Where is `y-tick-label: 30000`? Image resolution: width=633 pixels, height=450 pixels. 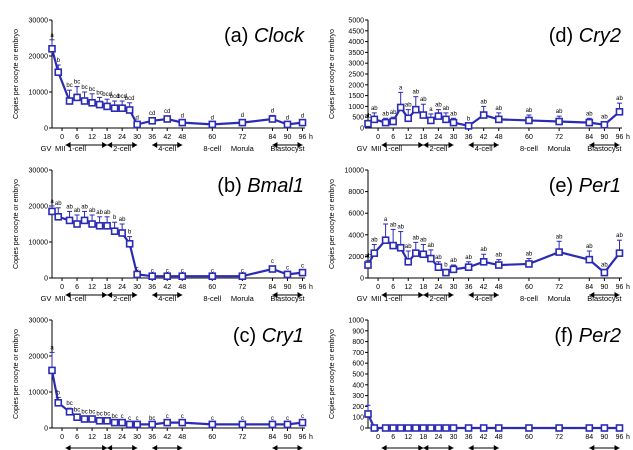 y-tick-label: 30000 is located at coordinates (39, 321).